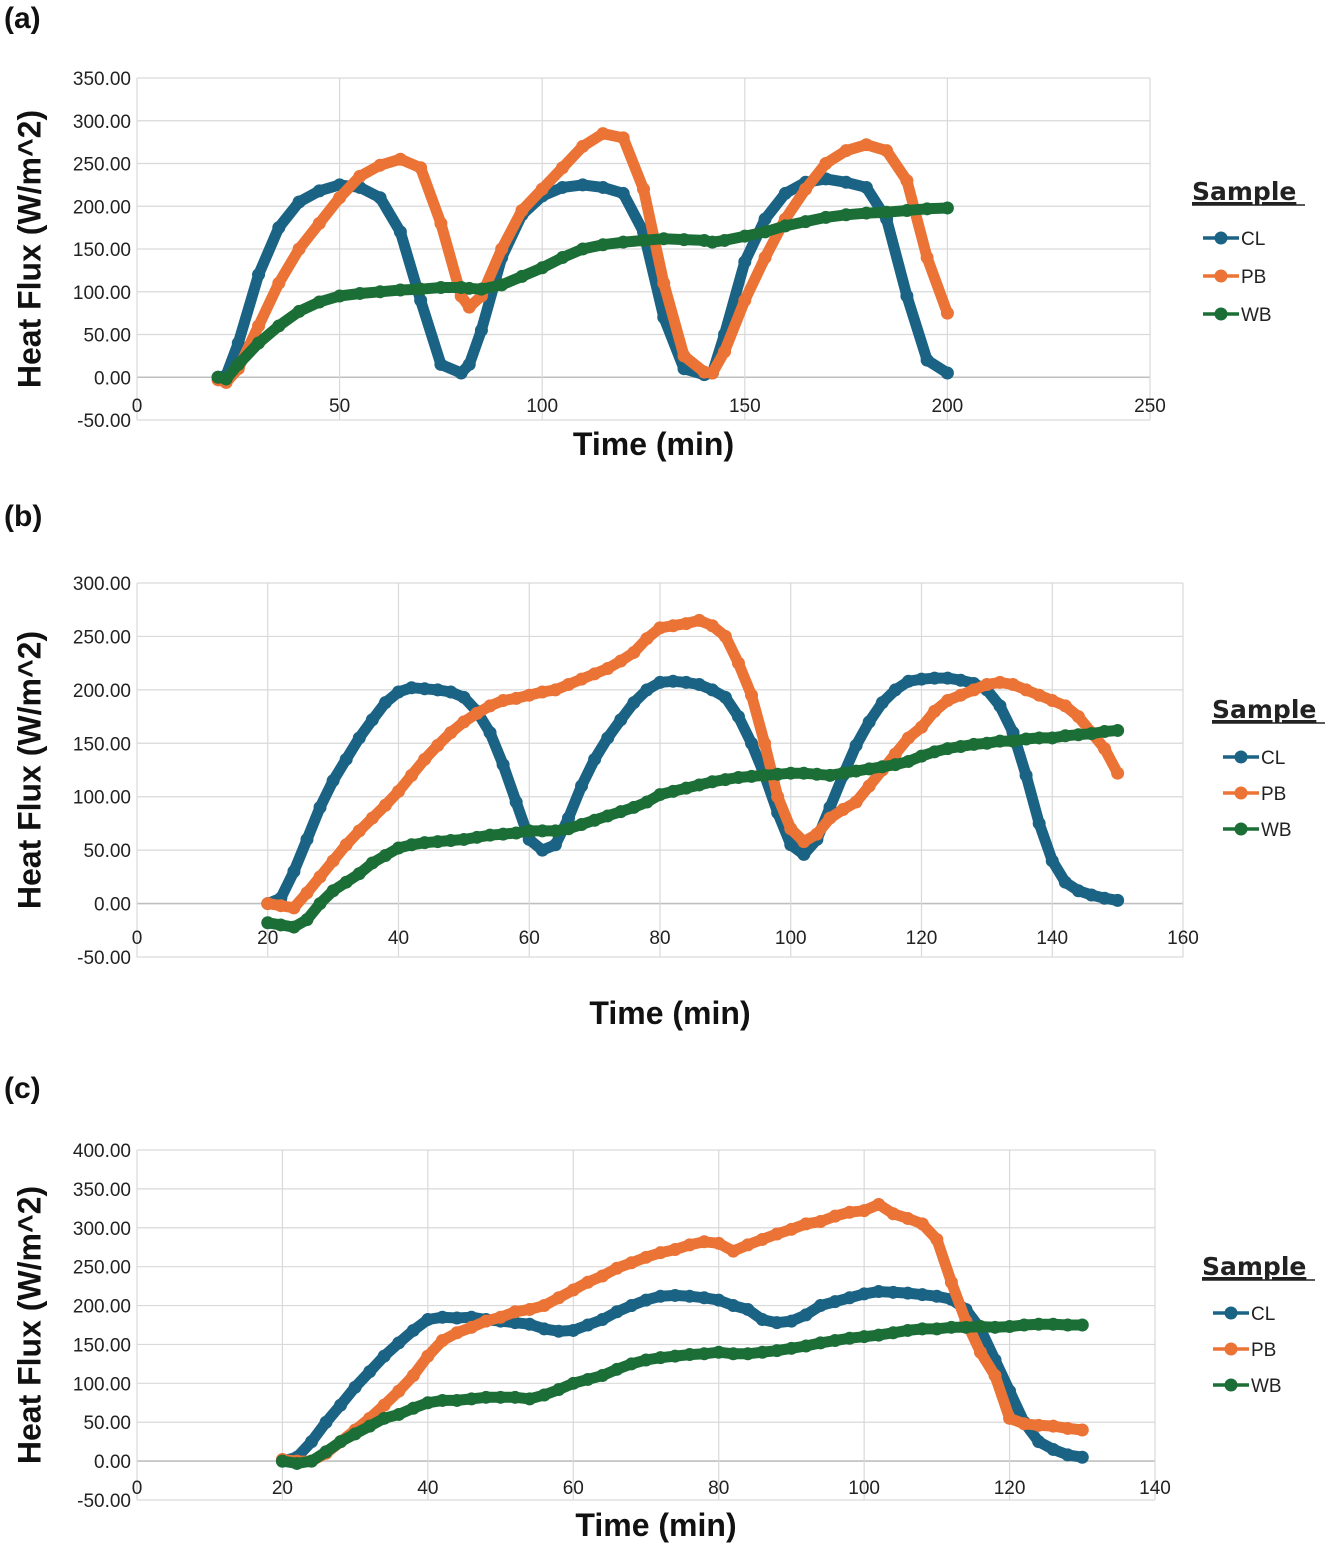 The width and height of the screenshot is (1337, 1548). What do you see at coordinates (1256, 315) in the screenshot?
I see `legend-label: WB` at bounding box center [1256, 315].